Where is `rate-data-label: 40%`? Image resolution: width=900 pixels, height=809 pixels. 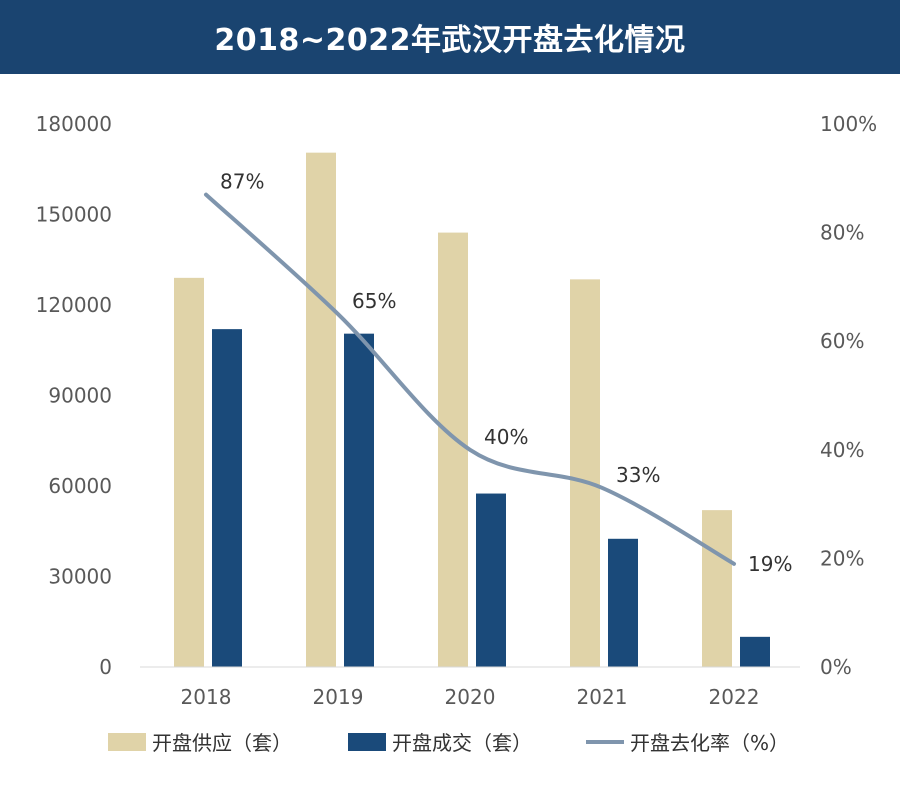
rate-data-label: 40% is located at coordinates (506, 437).